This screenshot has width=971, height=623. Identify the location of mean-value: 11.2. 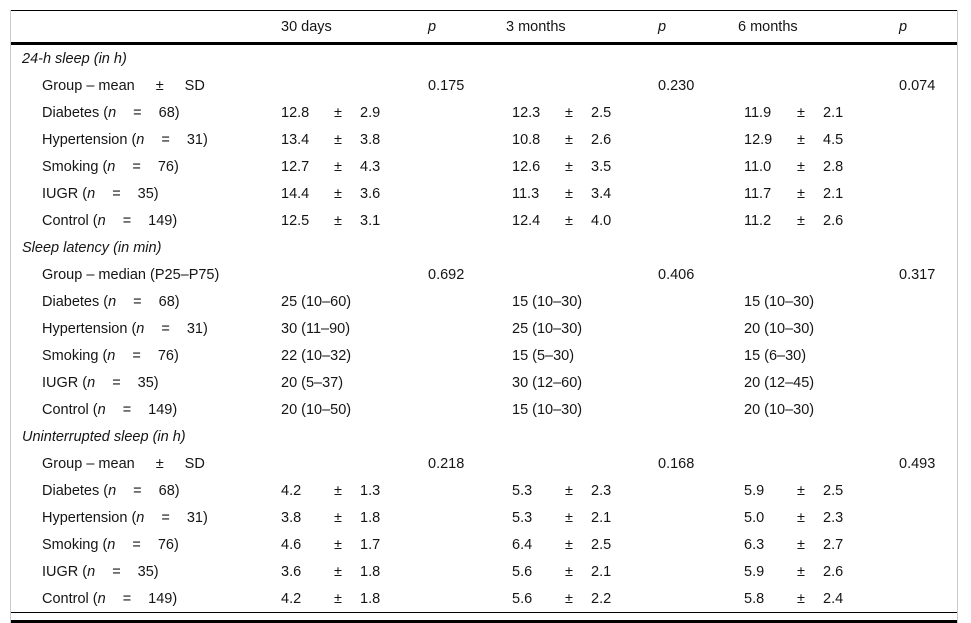
(758, 220).